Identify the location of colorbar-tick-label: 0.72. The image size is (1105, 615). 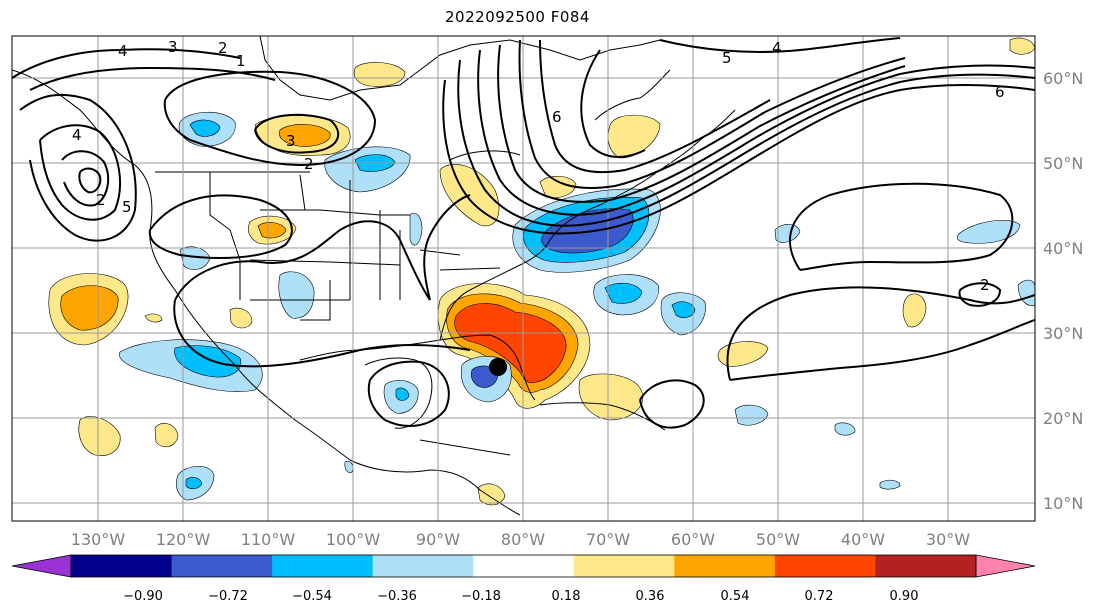
(819, 596).